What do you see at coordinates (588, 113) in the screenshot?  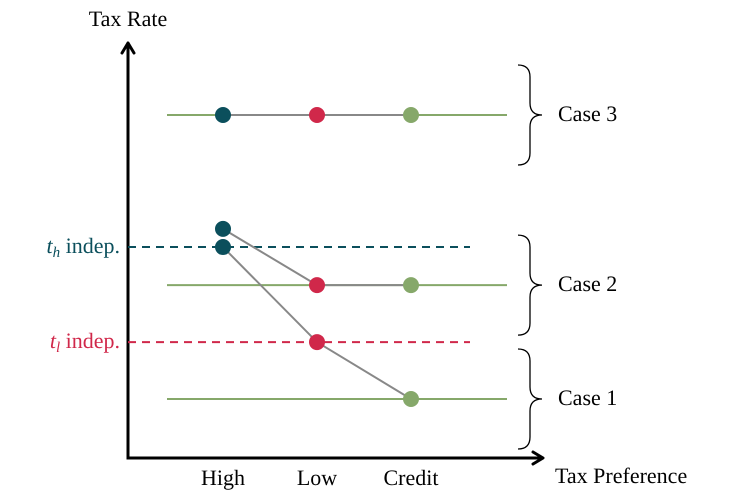 I see `text: Case 3` at bounding box center [588, 113].